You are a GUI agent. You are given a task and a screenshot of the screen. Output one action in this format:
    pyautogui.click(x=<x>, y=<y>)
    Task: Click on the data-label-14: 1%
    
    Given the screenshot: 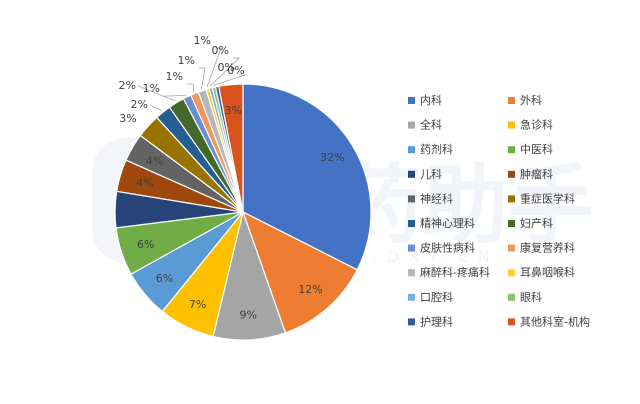 What is the action you would take?
    pyautogui.click(x=174, y=76)
    